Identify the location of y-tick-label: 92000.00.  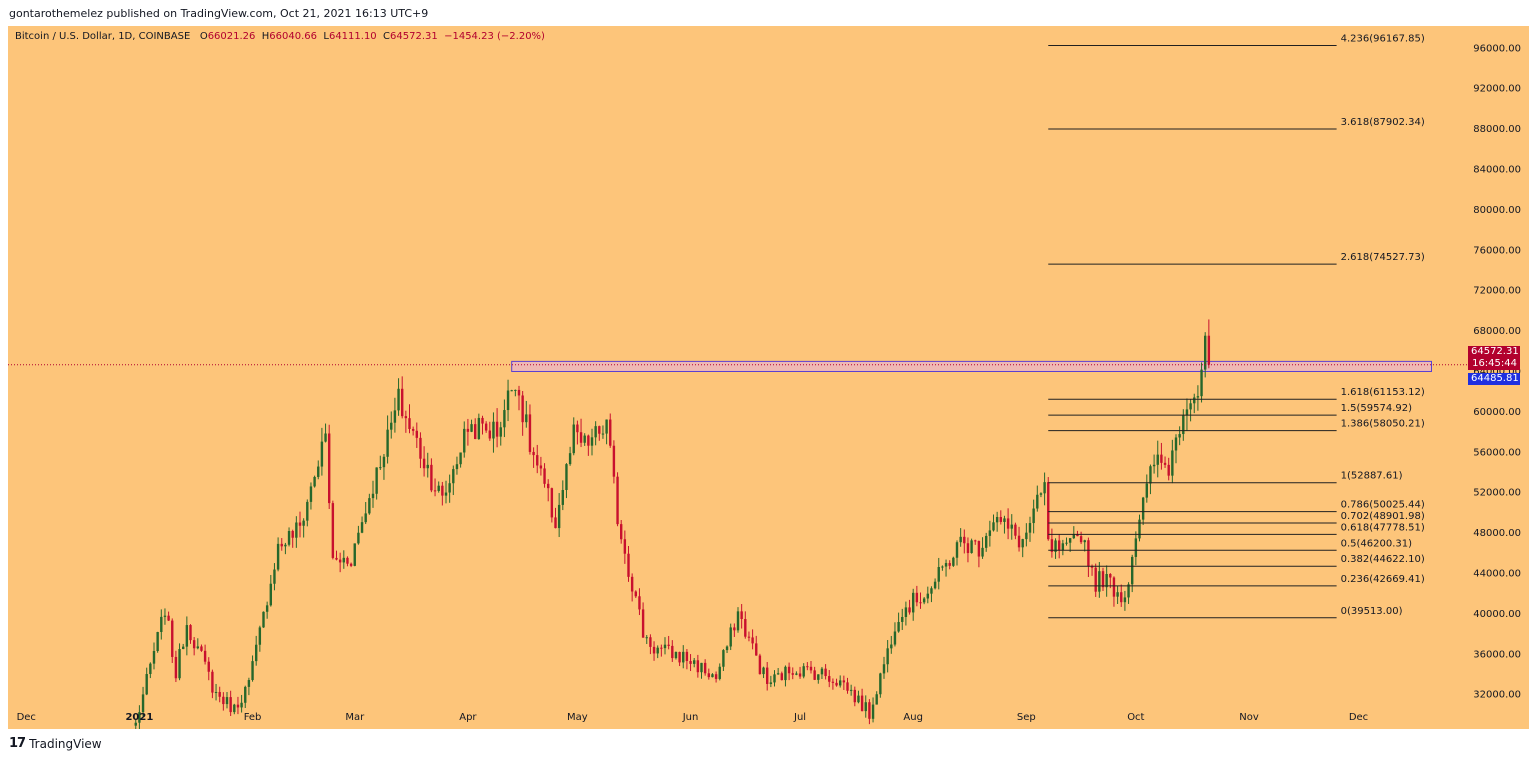
(1497, 89).